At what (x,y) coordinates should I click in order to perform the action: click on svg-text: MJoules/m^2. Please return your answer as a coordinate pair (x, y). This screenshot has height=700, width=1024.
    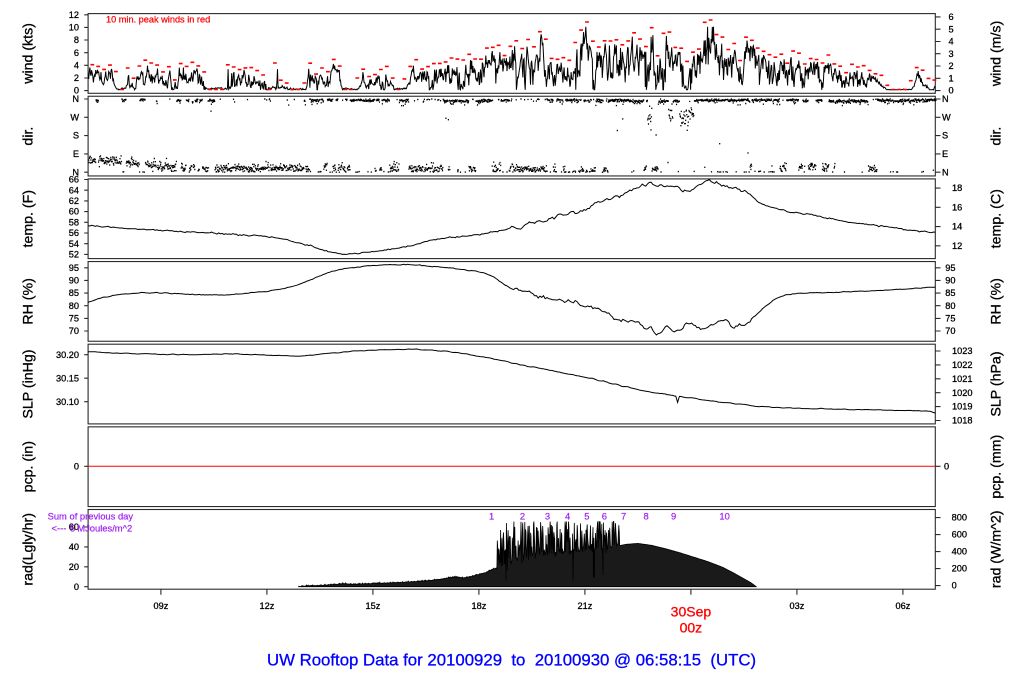
    Looking at the image, I should click on (104, 527).